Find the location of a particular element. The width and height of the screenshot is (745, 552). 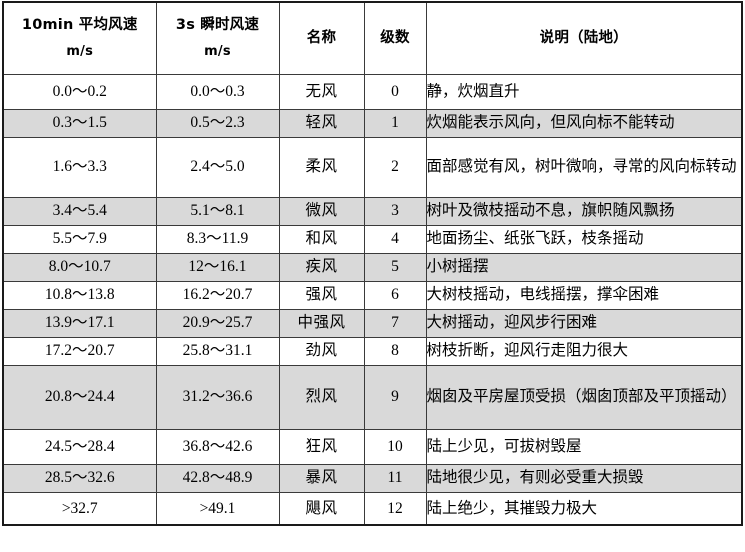

cell-wind-name: 无风 is located at coordinates (321, 91).